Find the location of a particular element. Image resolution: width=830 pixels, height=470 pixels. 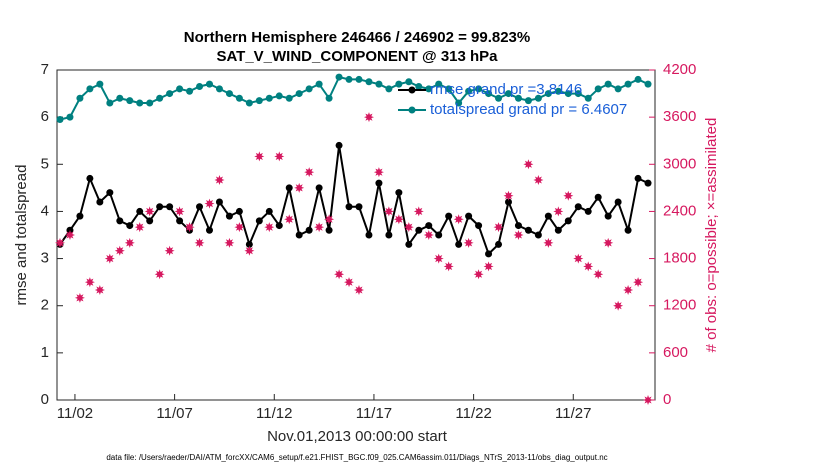

y2-tick-label: 3600 is located at coordinates (679, 116).